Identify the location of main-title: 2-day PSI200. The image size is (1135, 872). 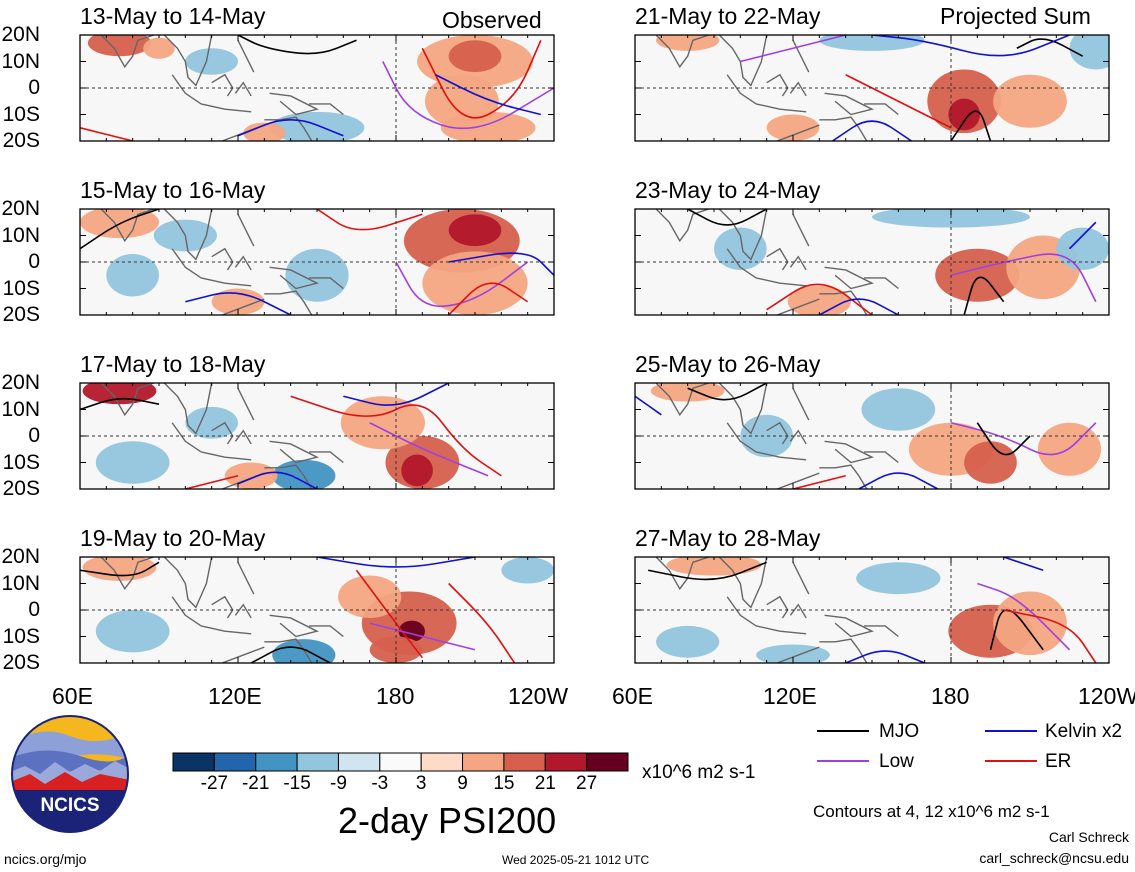
(447, 820).